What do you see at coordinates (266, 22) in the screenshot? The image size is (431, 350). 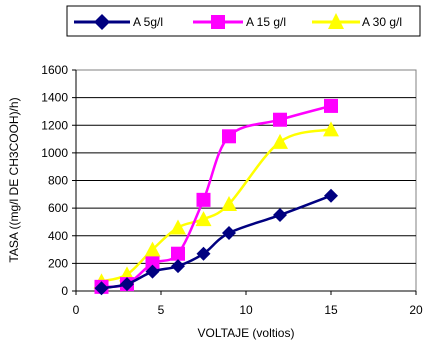 I see `legend-label-a-15: A 15 g/l` at bounding box center [266, 22].